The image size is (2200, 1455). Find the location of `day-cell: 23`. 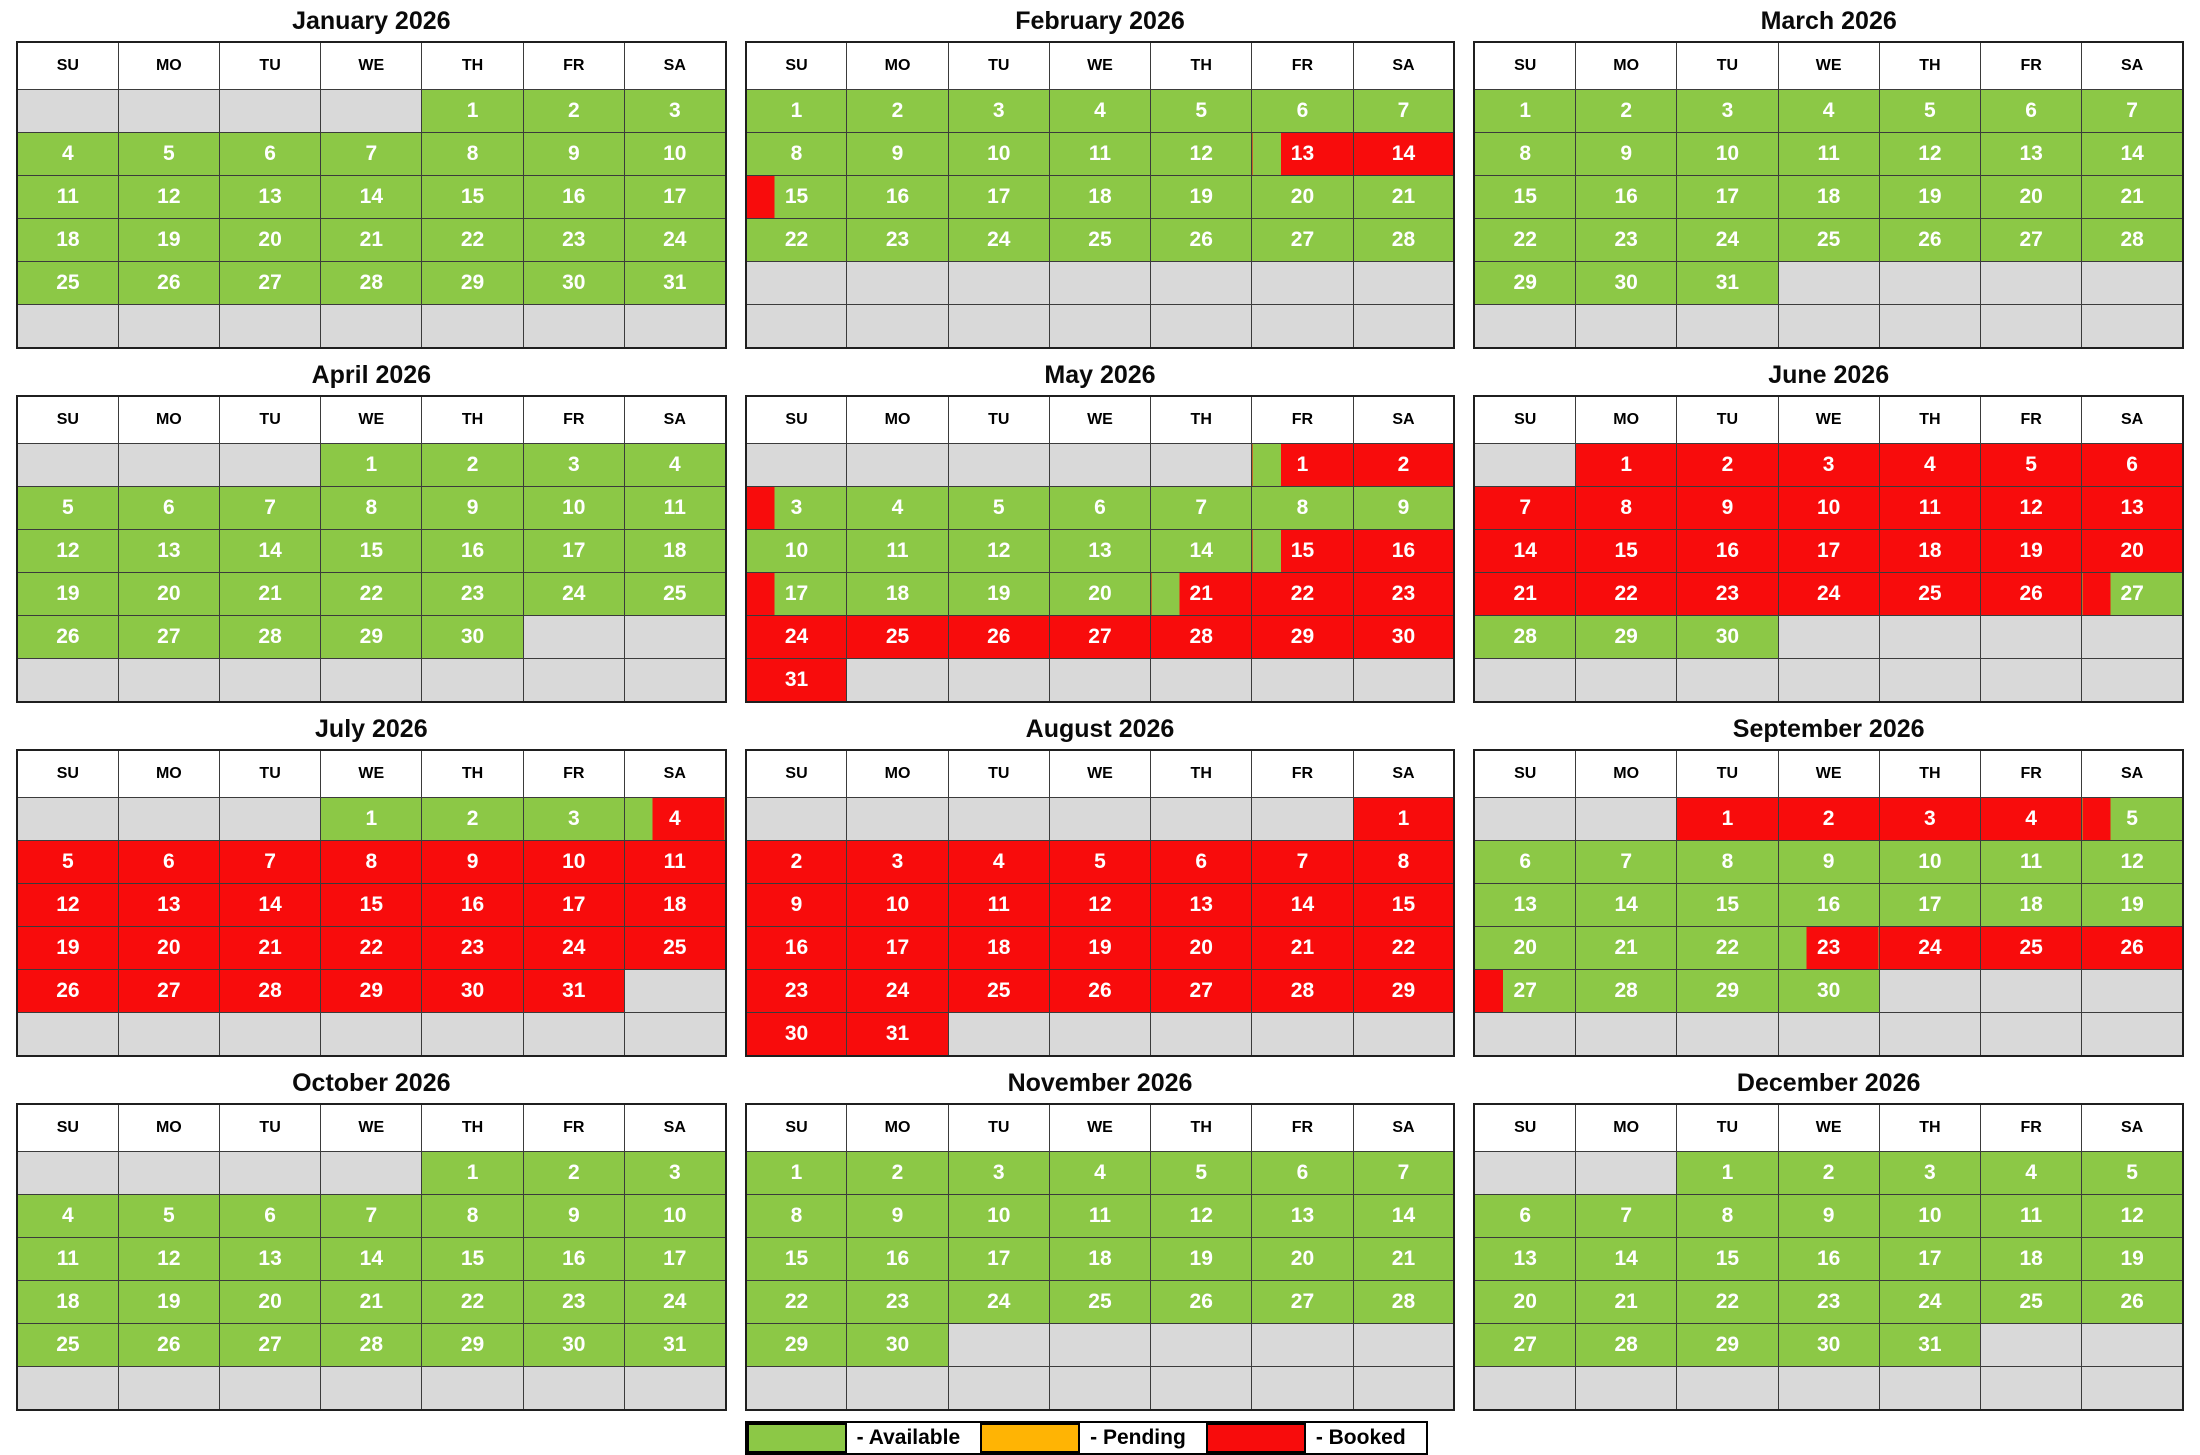

day-cell: 23 is located at coordinates (1828, 948).